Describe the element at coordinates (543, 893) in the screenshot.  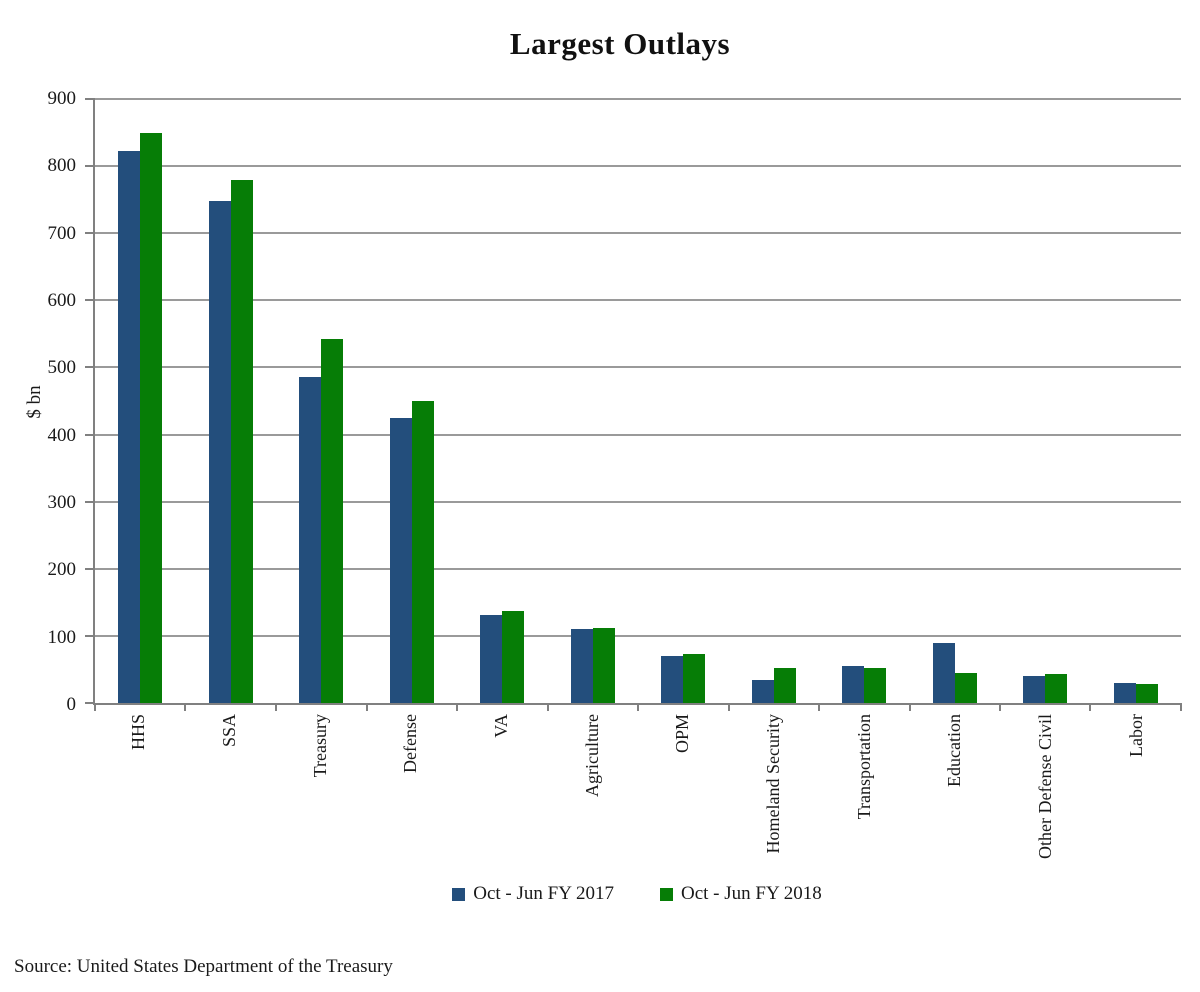
I see `legend-label-fy2017: Oct - Jun FY 2017` at that location.